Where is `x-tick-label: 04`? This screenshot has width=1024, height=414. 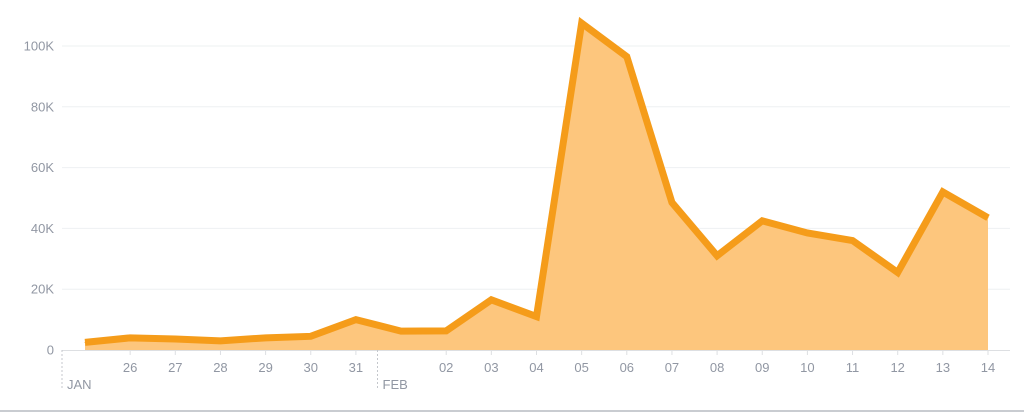
x-tick-label: 04 is located at coordinates (536, 367).